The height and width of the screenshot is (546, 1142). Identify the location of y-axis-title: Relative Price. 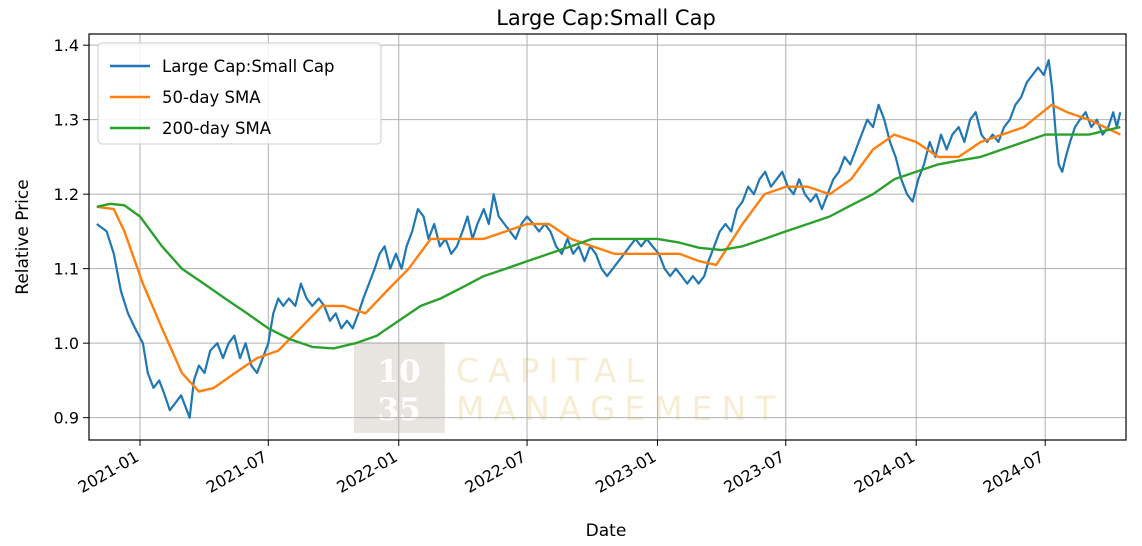
(23, 236).